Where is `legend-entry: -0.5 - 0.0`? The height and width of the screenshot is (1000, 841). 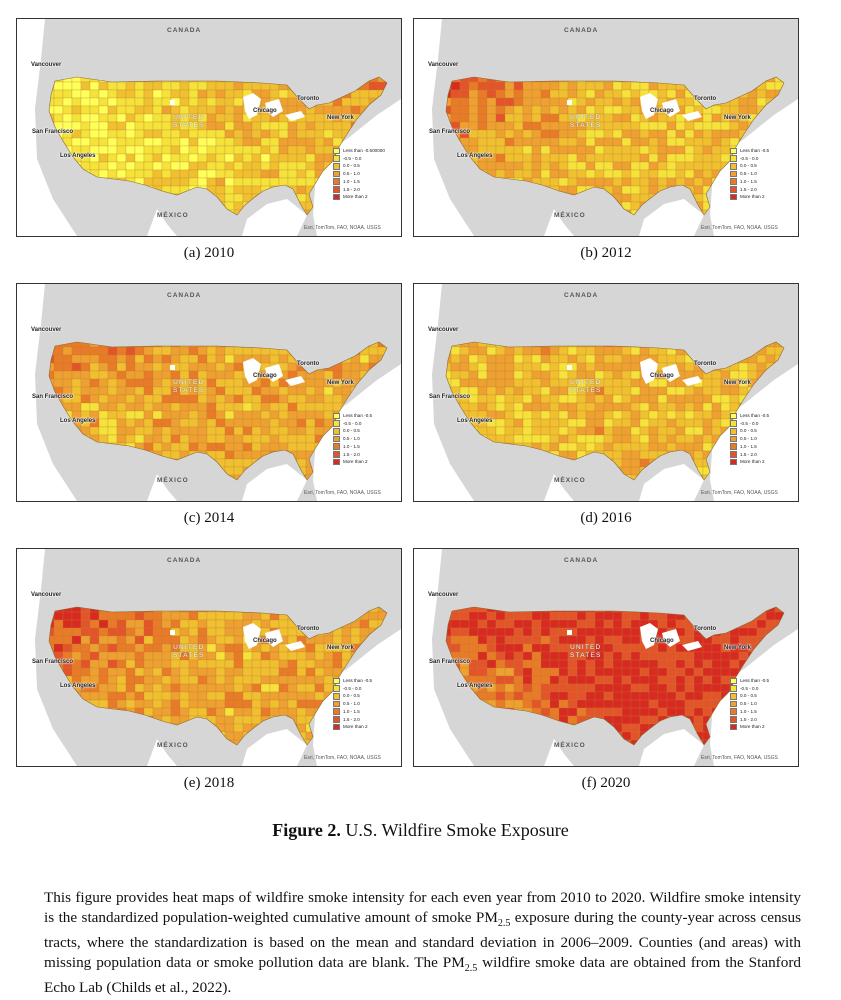 legend-entry: -0.5 - 0.0 is located at coordinates (749, 424).